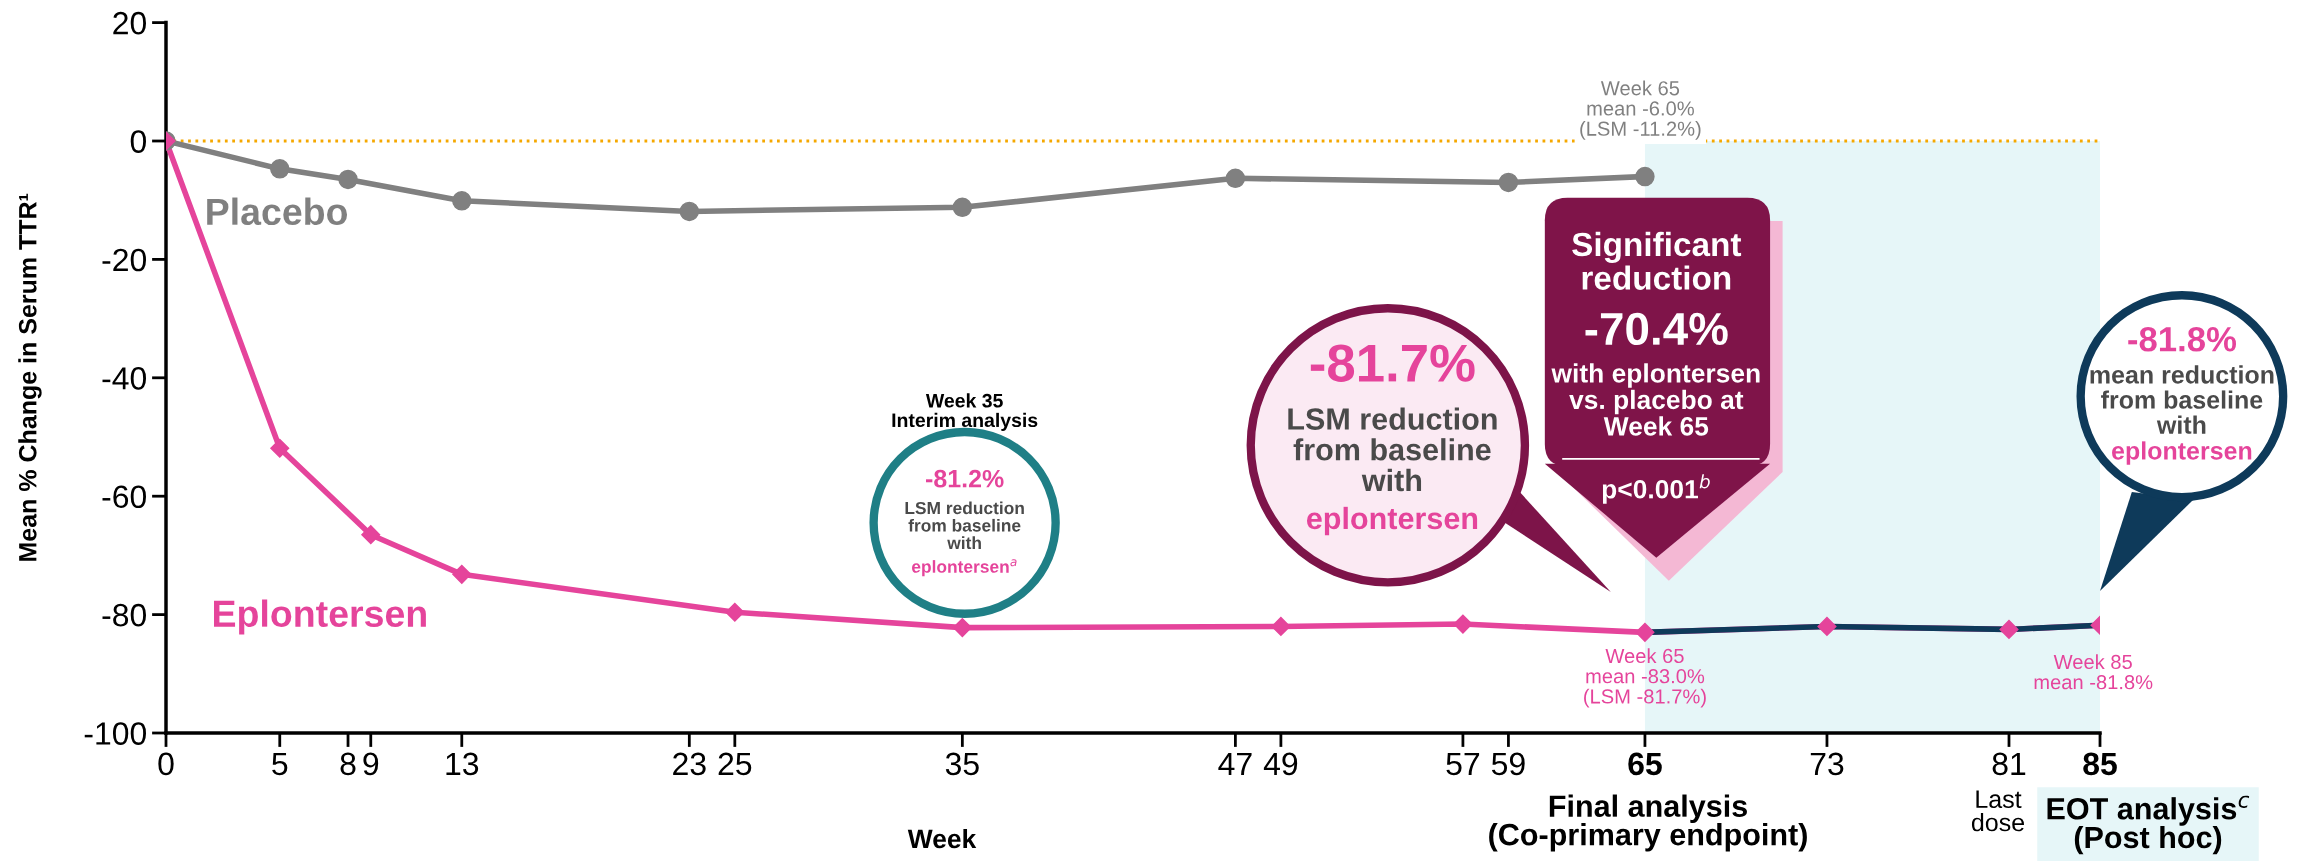 This screenshot has height=861, width=2310. What do you see at coordinates (1657, 260) in the screenshot?
I see `annotation: Significant reduction` at bounding box center [1657, 260].